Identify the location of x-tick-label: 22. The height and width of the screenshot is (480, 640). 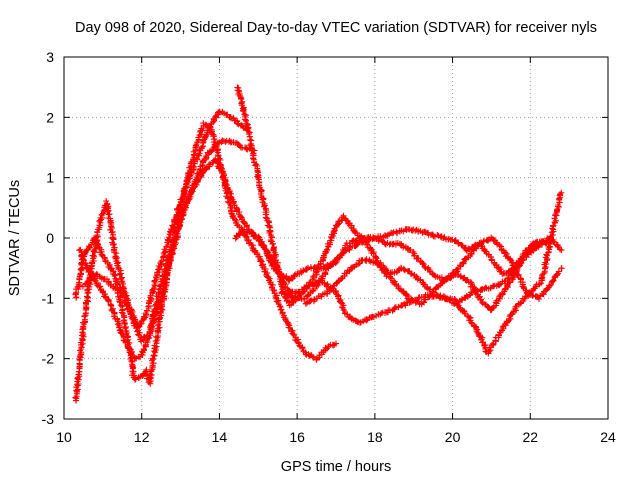
(530, 437).